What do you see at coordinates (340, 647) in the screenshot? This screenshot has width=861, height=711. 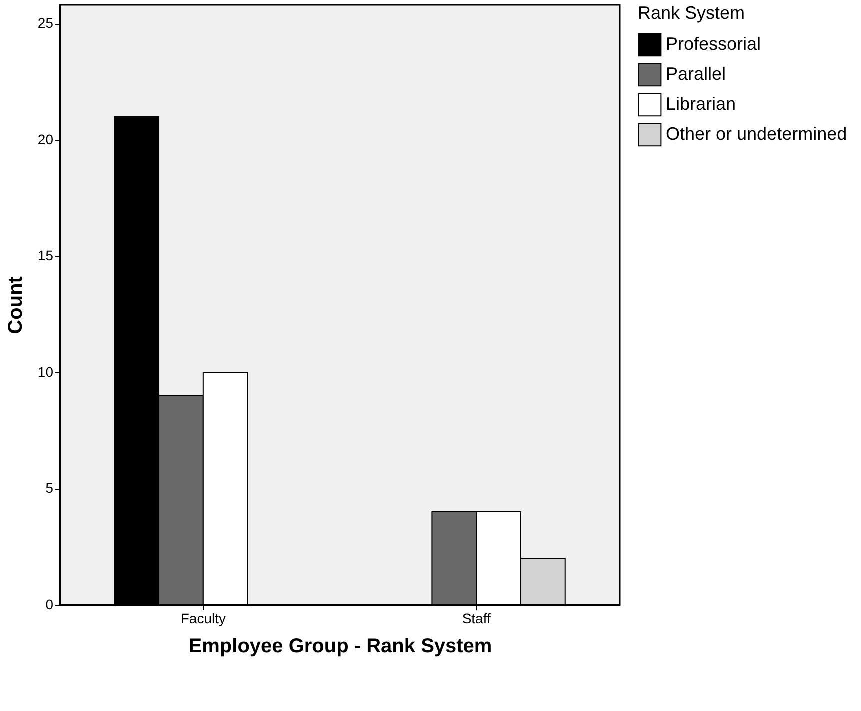 I see `x-axis-title: Employee Group - Rank System` at bounding box center [340, 647].